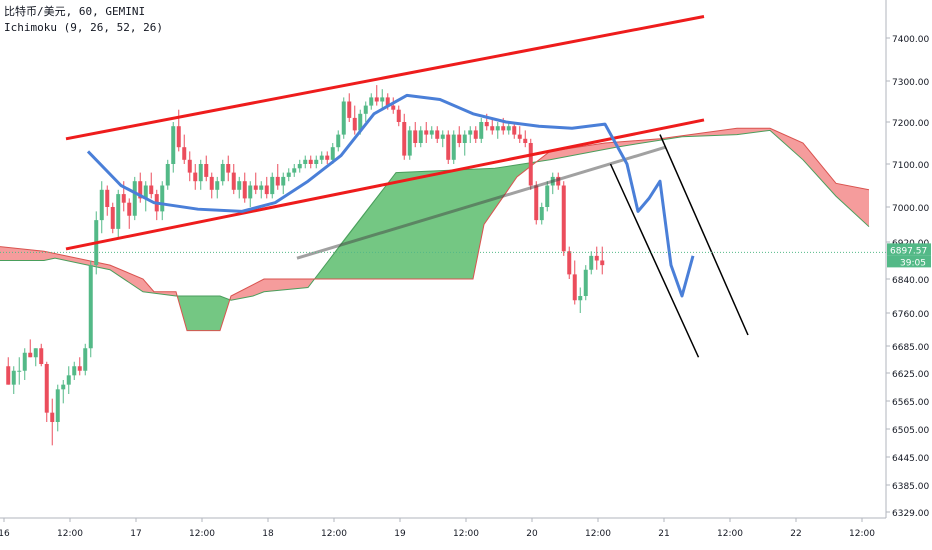 The height and width of the screenshot is (550, 932). I want to click on price-tick-label: 6505.00, so click(910, 431).